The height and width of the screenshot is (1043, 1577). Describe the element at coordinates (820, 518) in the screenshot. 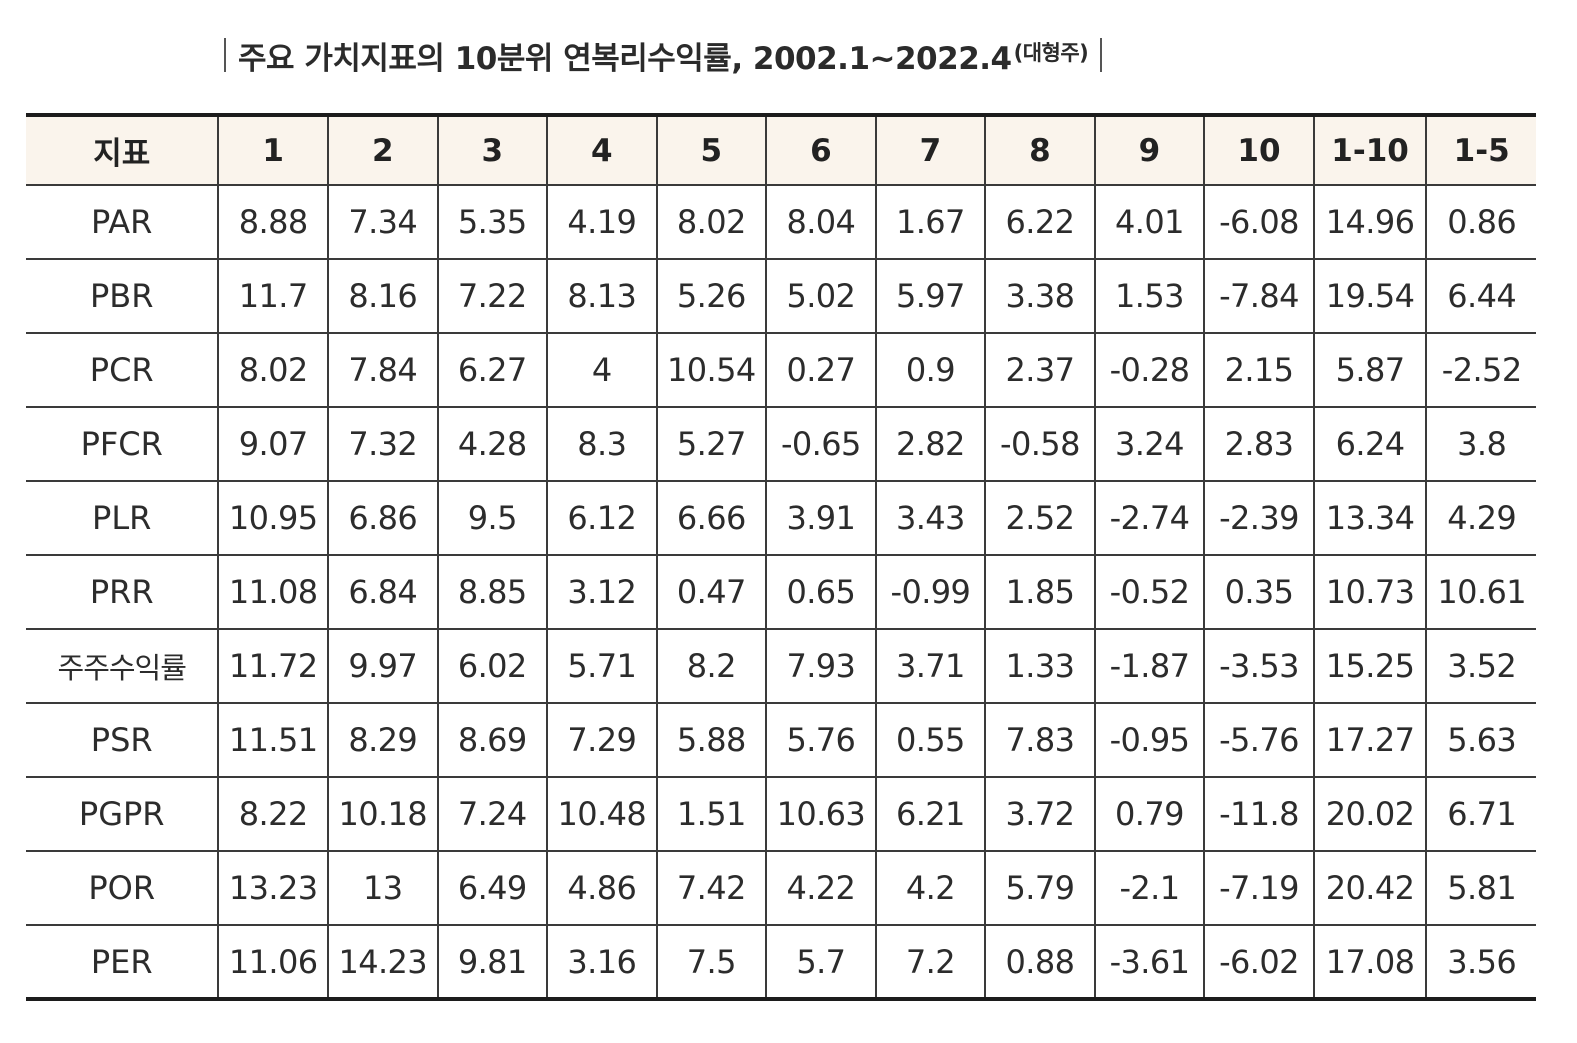

I see `table-cell: 3.91` at that location.